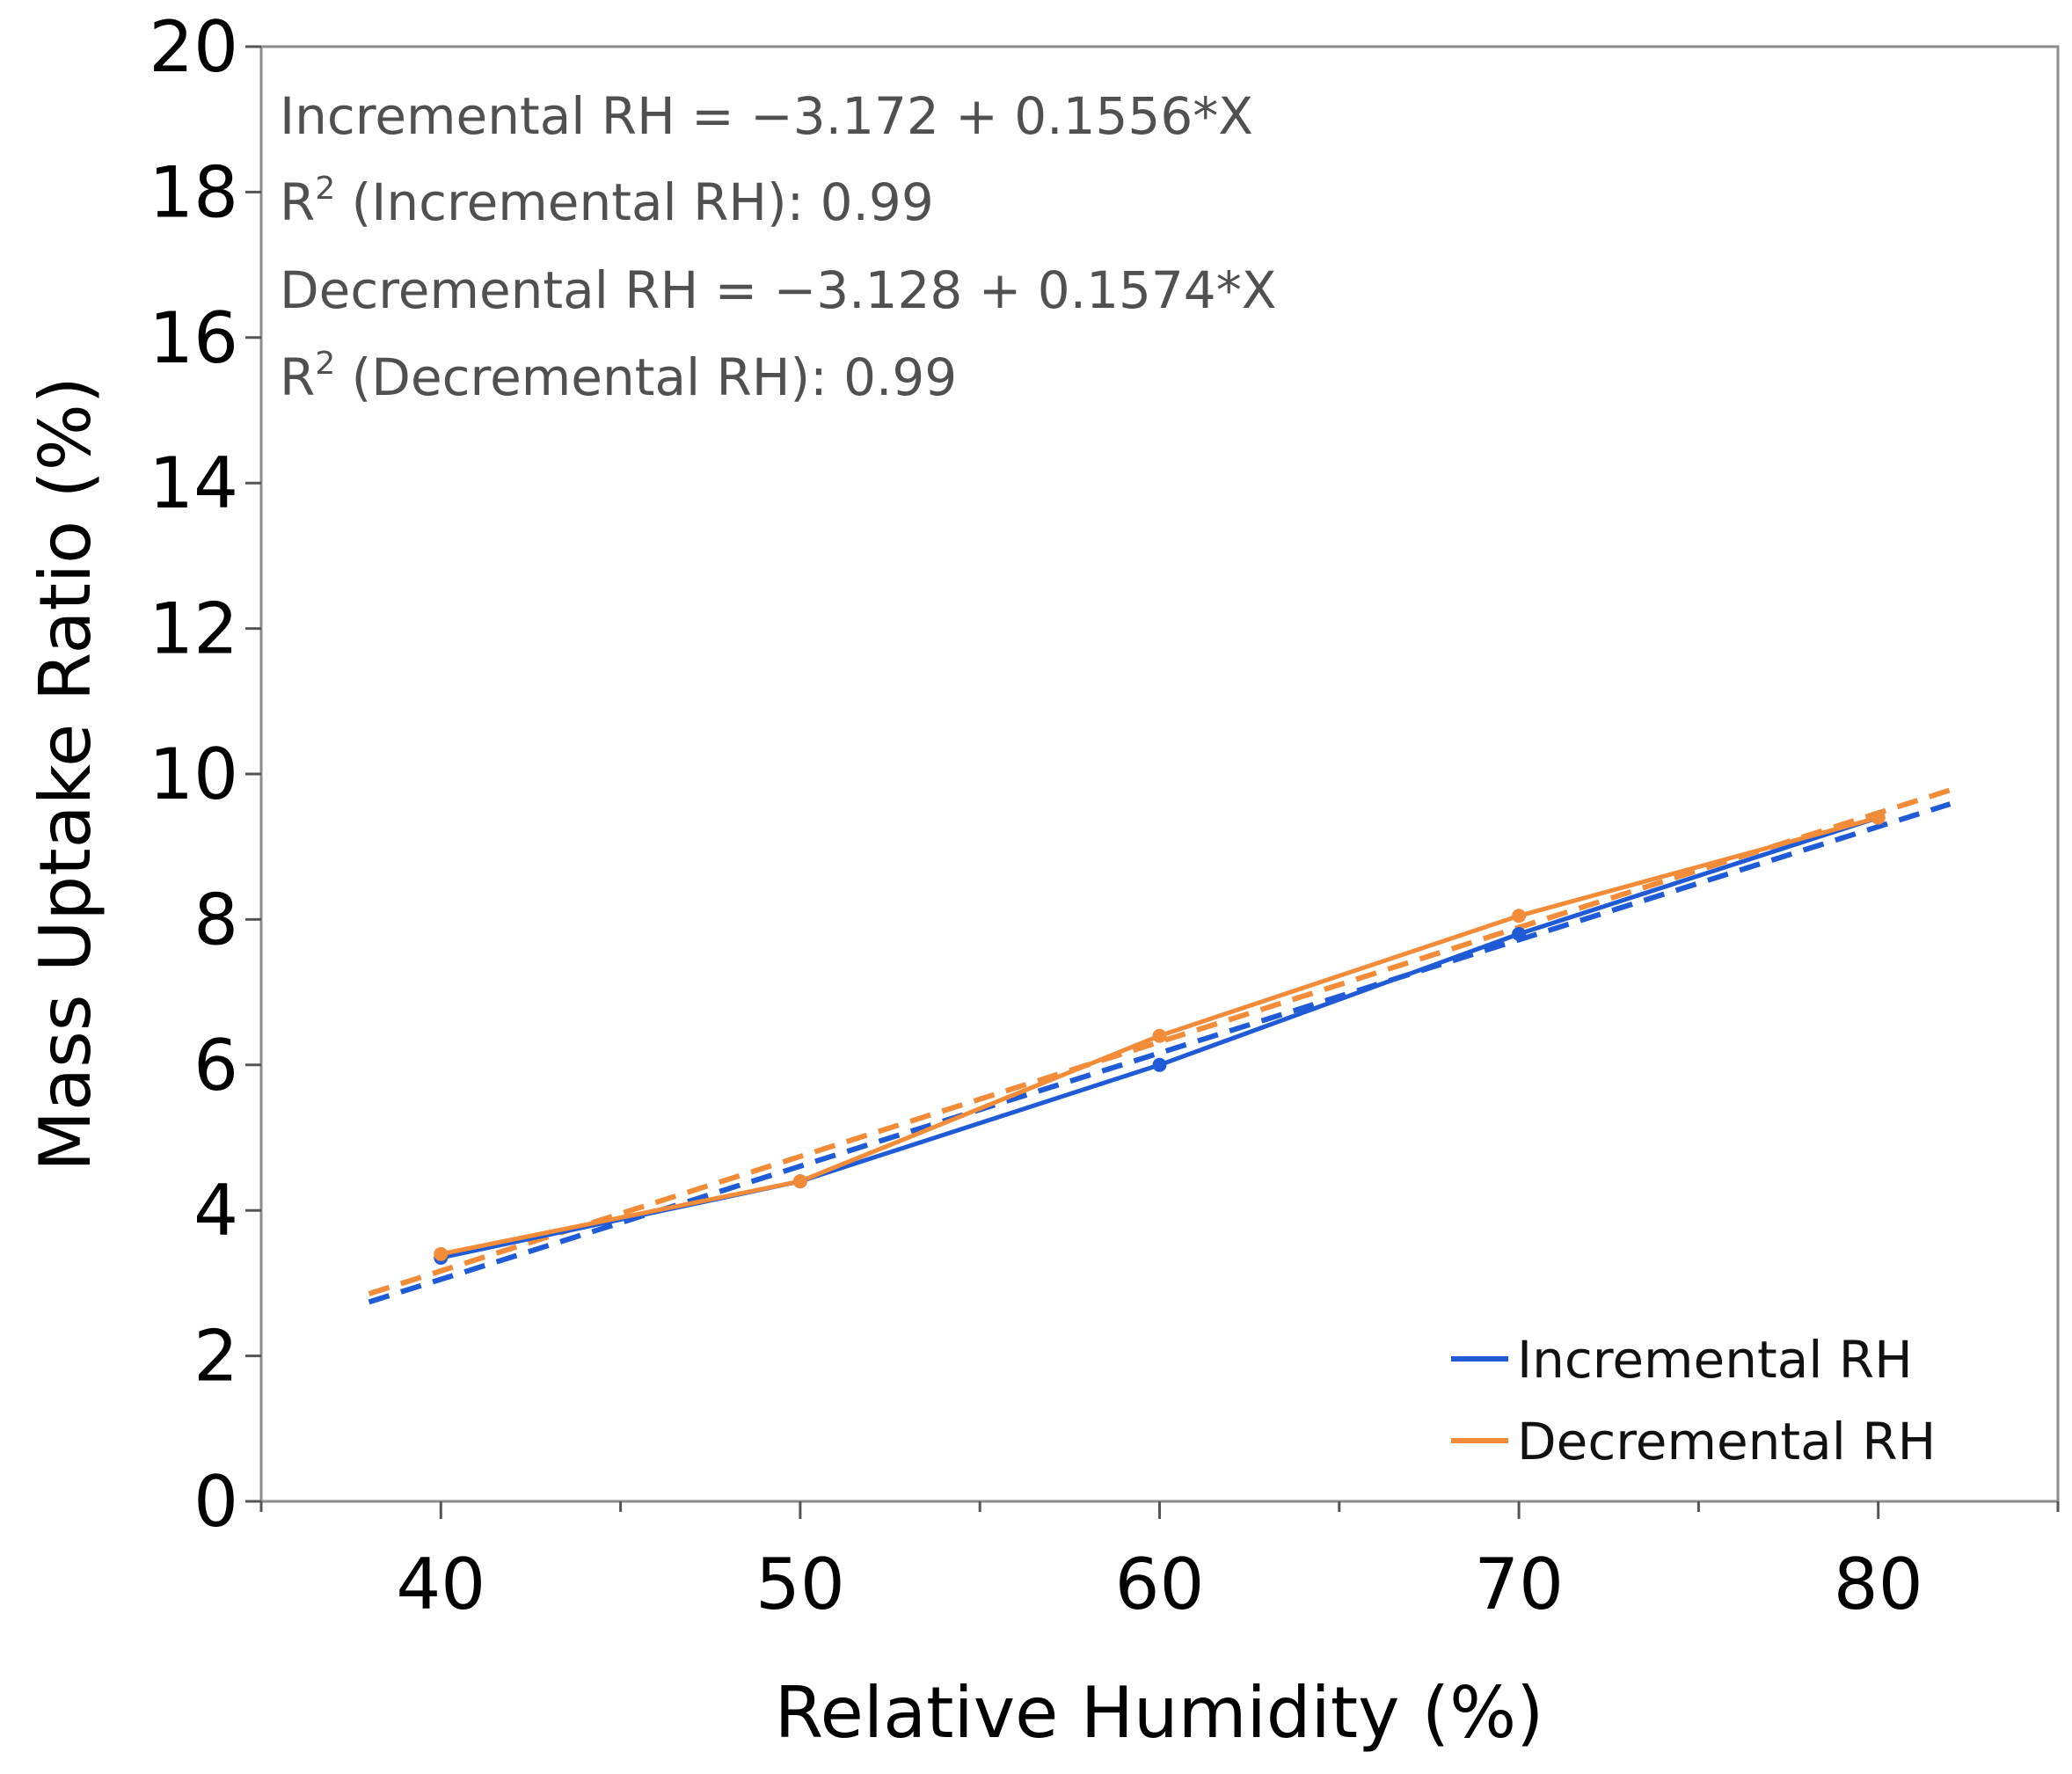 The width and height of the screenshot is (2072, 1774). I want to click on x-tick-label: 80, so click(1879, 1584).